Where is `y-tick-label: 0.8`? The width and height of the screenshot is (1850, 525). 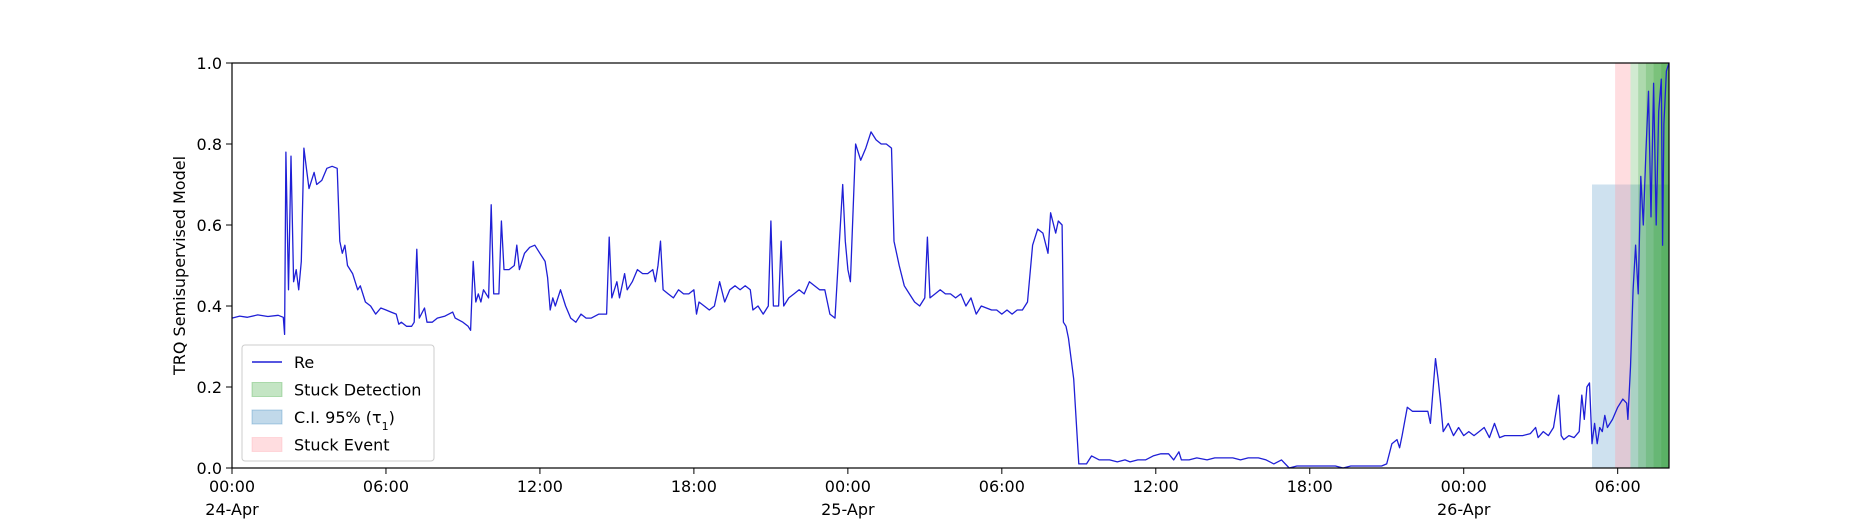
y-tick-label: 0.8 is located at coordinates (209, 144).